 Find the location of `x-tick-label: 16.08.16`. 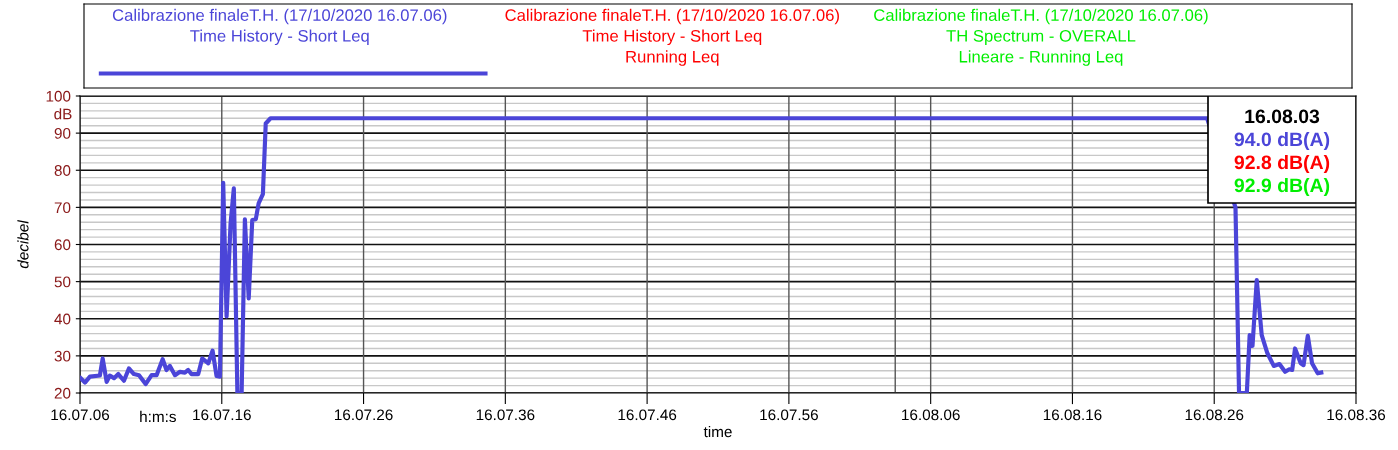

x-tick-label: 16.08.16 is located at coordinates (1072, 415).